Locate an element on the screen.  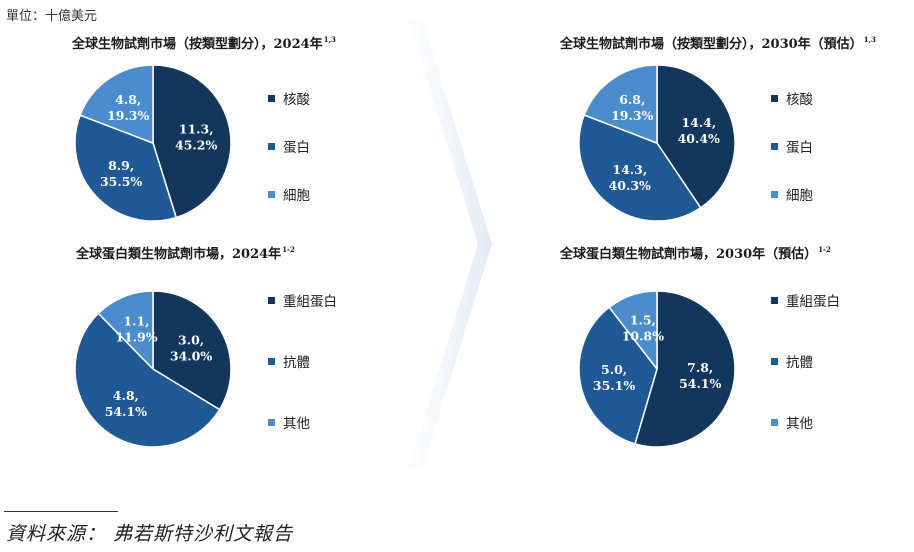
chart-title: 全球生物試劑市場（按類型劃分），2024年1,3 is located at coordinates (204, 43).